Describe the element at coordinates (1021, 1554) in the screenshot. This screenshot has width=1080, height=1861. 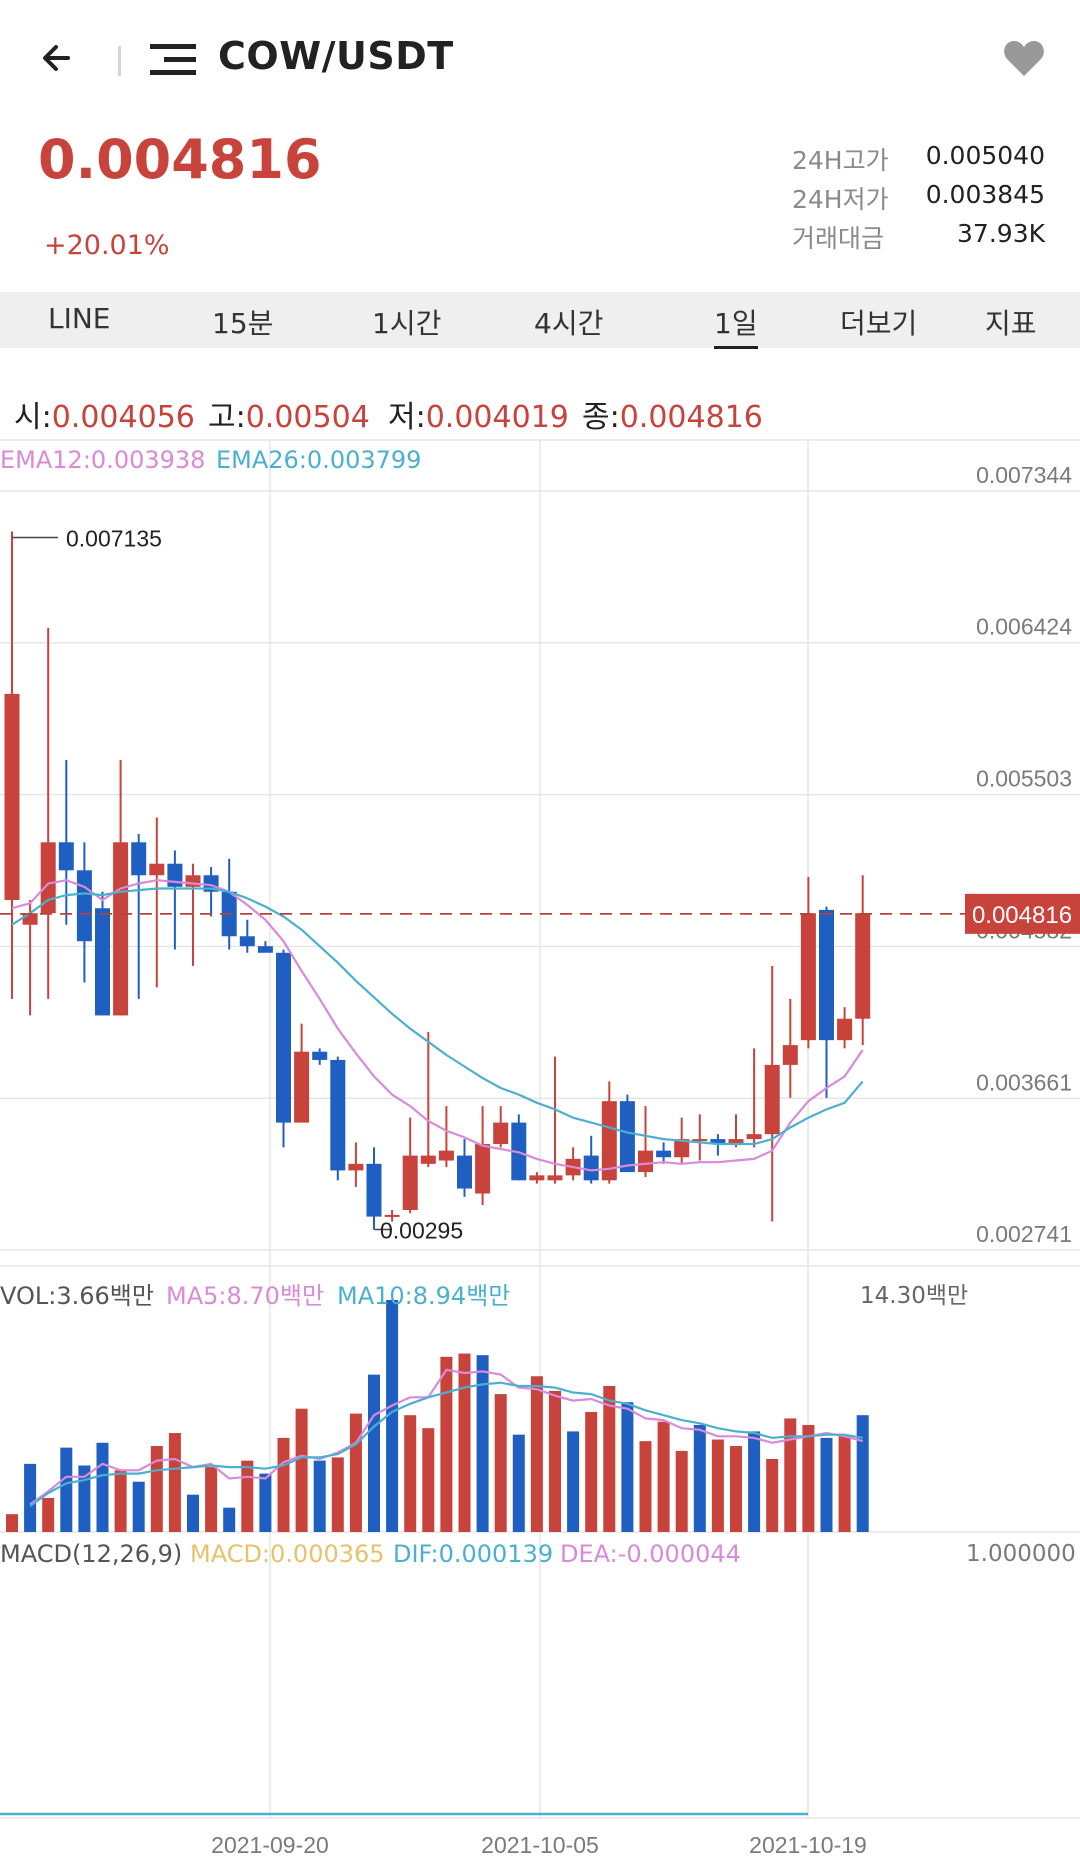
I see `macd-max-label: 1.000000` at that location.